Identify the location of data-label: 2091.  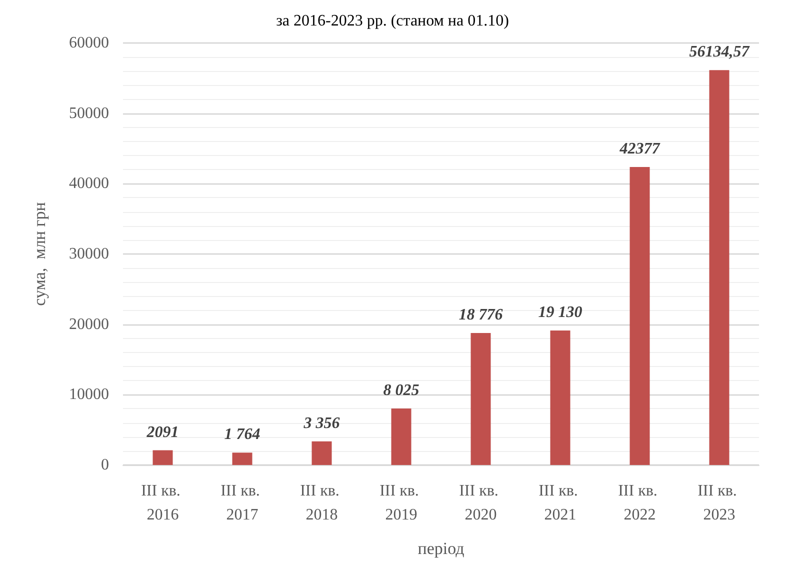
(162, 432).